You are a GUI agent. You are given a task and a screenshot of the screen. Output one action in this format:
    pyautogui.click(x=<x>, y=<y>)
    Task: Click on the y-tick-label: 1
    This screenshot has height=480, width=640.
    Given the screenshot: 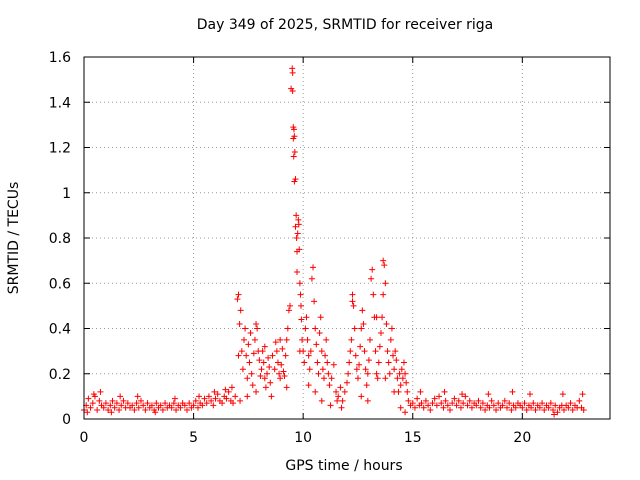 What is the action you would take?
    pyautogui.click(x=66, y=194)
    